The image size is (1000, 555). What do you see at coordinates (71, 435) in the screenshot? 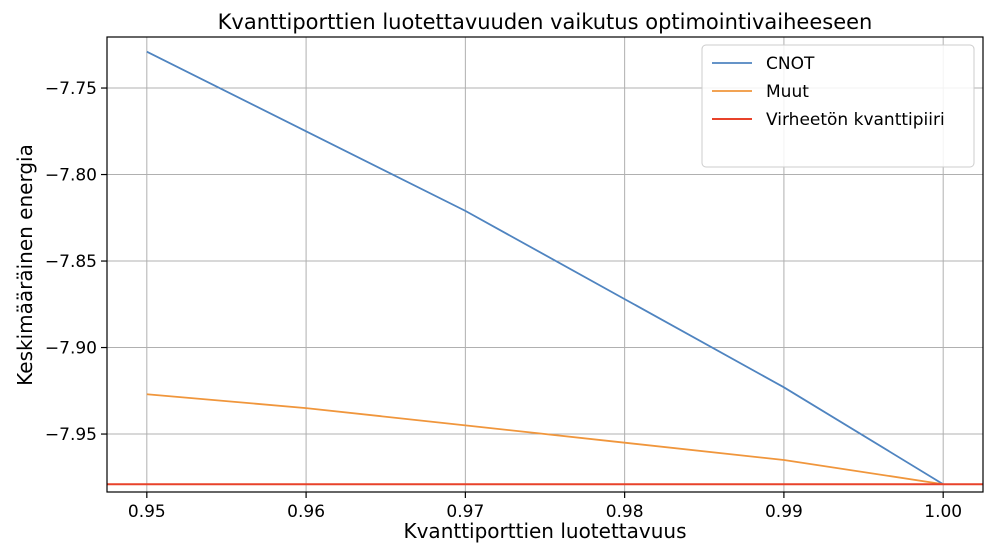
I see `y-tick-label: −7.95` at bounding box center [71, 435].